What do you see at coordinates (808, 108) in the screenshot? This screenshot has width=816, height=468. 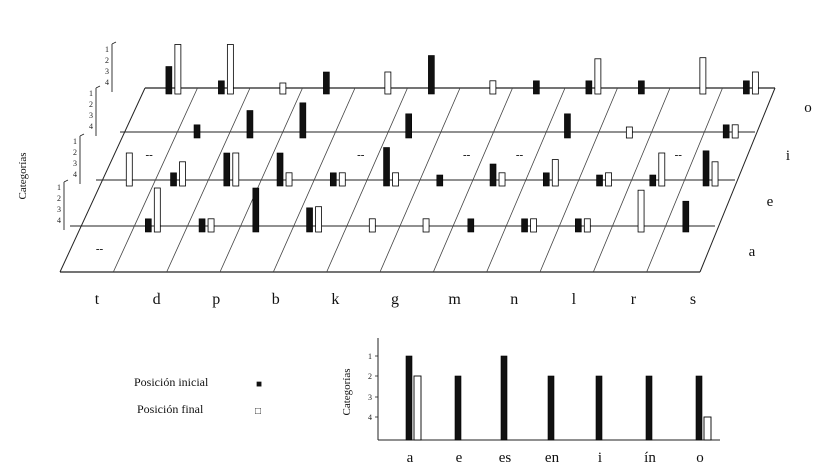 I see `vowel-label-o: o` at bounding box center [808, 108].